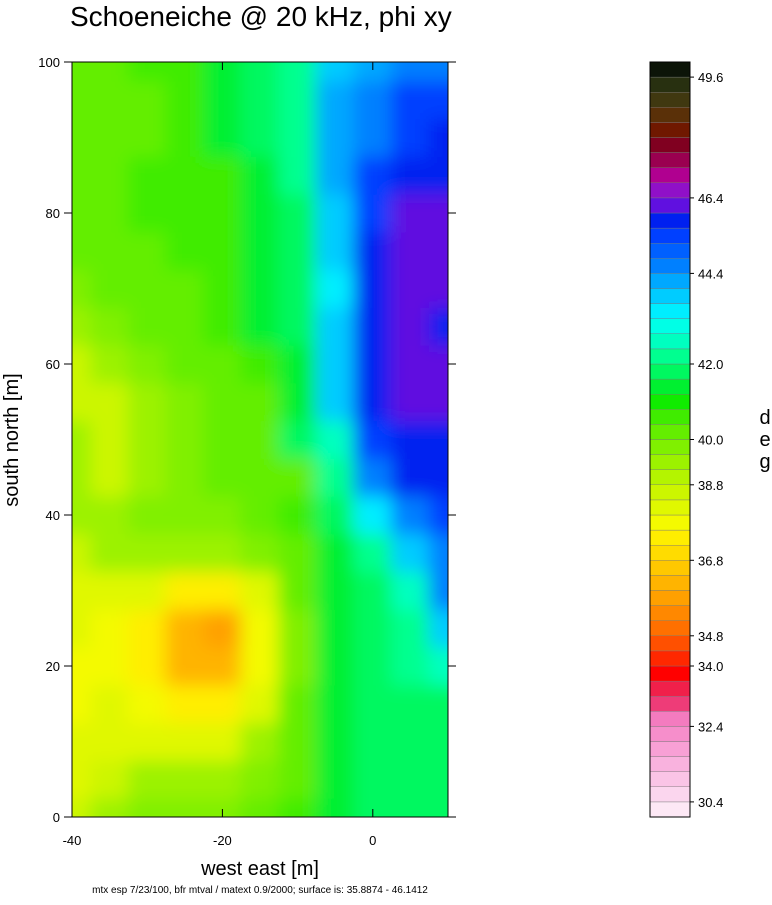 The width and height of the screenshot is (772, 905). I want to click on colorbar-tick-label: 34.8, so click(710, 636).